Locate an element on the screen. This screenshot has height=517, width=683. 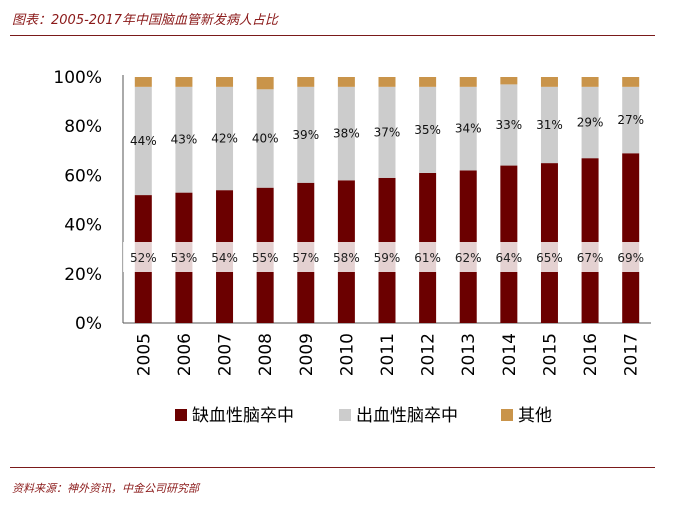
x-tick-label: 2012 is located at coordinates (429, 354).